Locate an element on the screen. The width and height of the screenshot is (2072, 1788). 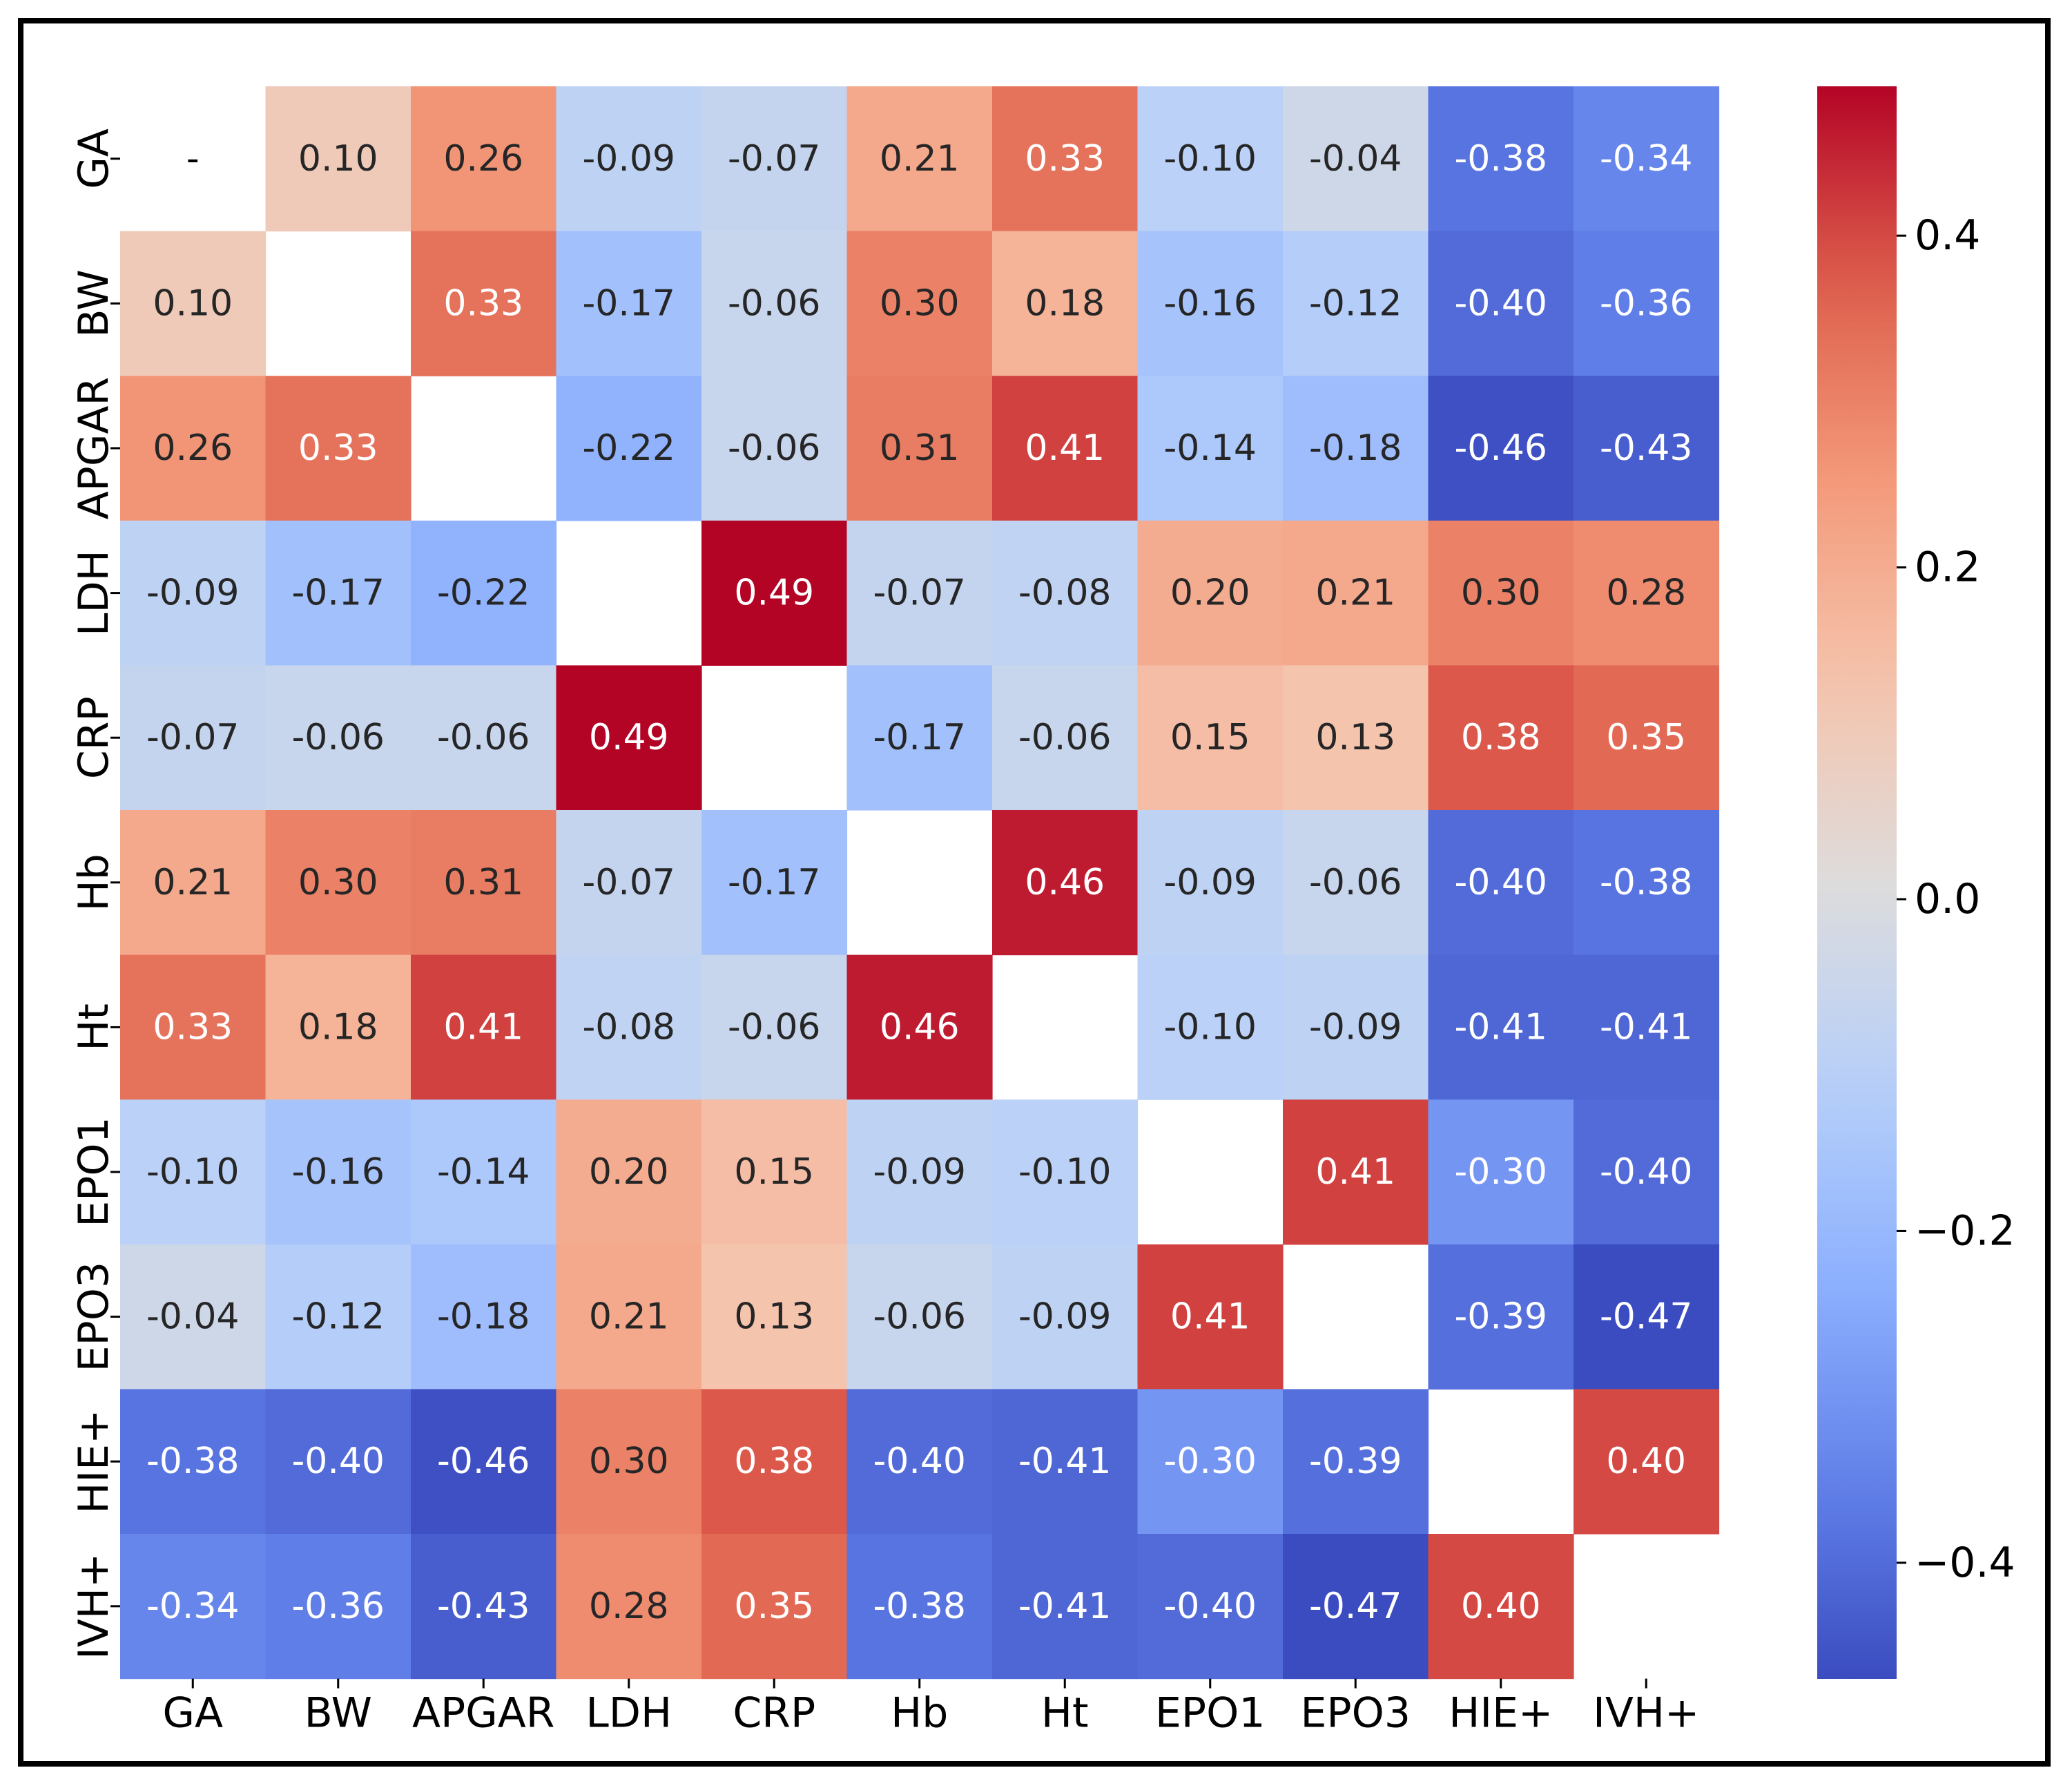
cell-value-label: 0.20 is located at coordinates (629, 1172).